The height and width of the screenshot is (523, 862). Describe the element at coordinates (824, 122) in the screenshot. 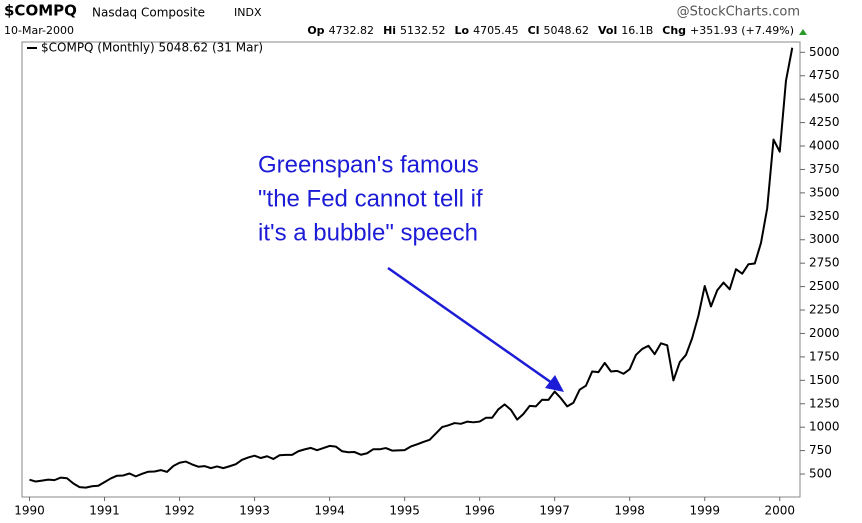

I see `y-tick-label: 4250` at that location.